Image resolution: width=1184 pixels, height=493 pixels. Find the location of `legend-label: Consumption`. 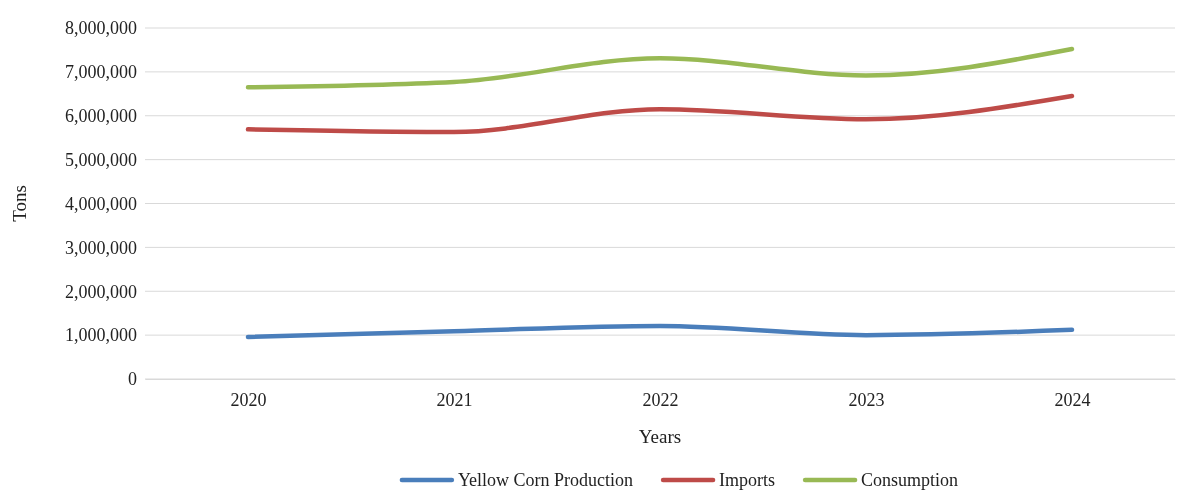

legend-label: Consumption is located at coordinates (910, 480).